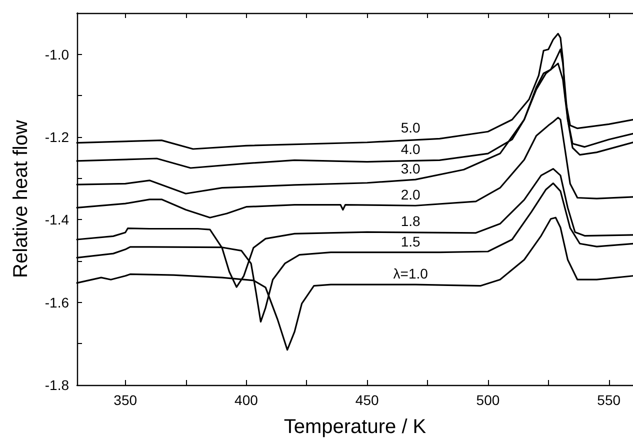 The image size is (633, 444). Describe the element at coordinates (410, 168) in the screenshot. I see `series-label: 3.0` at that location.